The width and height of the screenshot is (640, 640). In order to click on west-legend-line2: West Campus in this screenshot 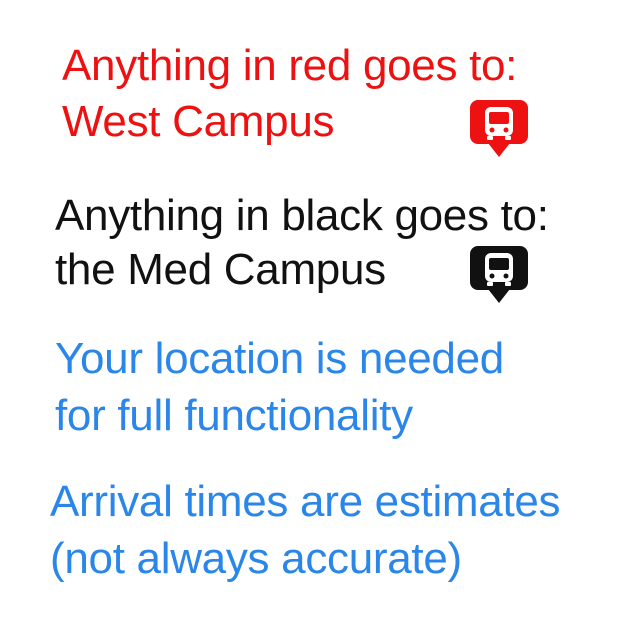, I will do `click(198, 121)`.